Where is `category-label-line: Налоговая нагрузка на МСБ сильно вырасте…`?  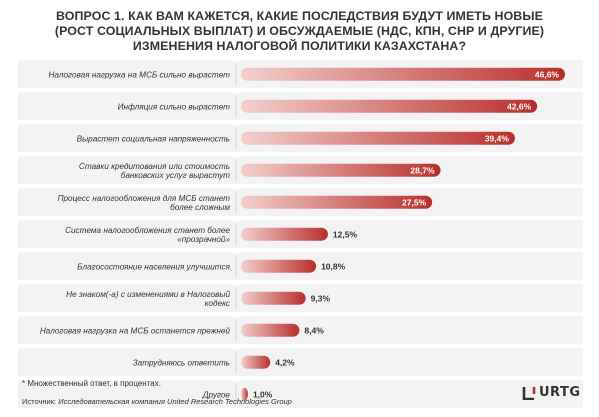 category-label-line: Налоговая нагрузка на МСБ сильно вырасте… is located at coordinates (140, 74).